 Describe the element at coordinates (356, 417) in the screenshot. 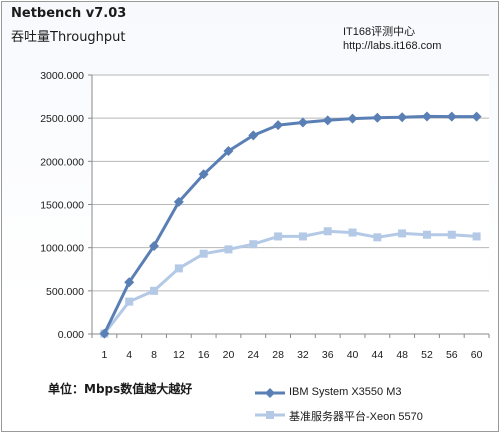

I see `legend-label-series-2: 基准服务器平台-Xeon 5570` at that location.